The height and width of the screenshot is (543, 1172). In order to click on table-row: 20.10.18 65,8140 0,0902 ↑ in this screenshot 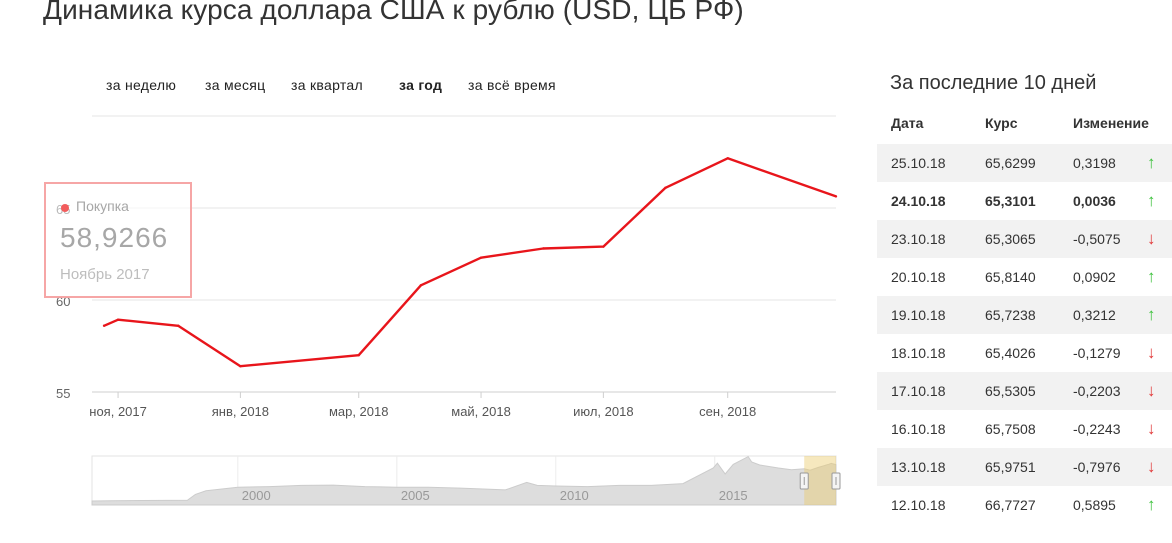, I will do `click(1024, 277)`.